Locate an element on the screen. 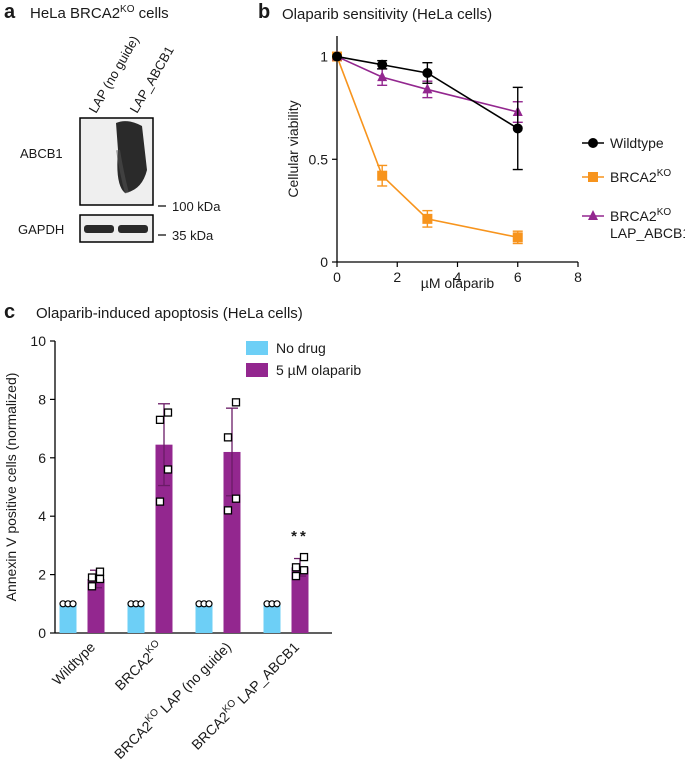 This screenshot has height=774, width=685. x-axis-title: µM olaparib is located at coordinates (458, 283).